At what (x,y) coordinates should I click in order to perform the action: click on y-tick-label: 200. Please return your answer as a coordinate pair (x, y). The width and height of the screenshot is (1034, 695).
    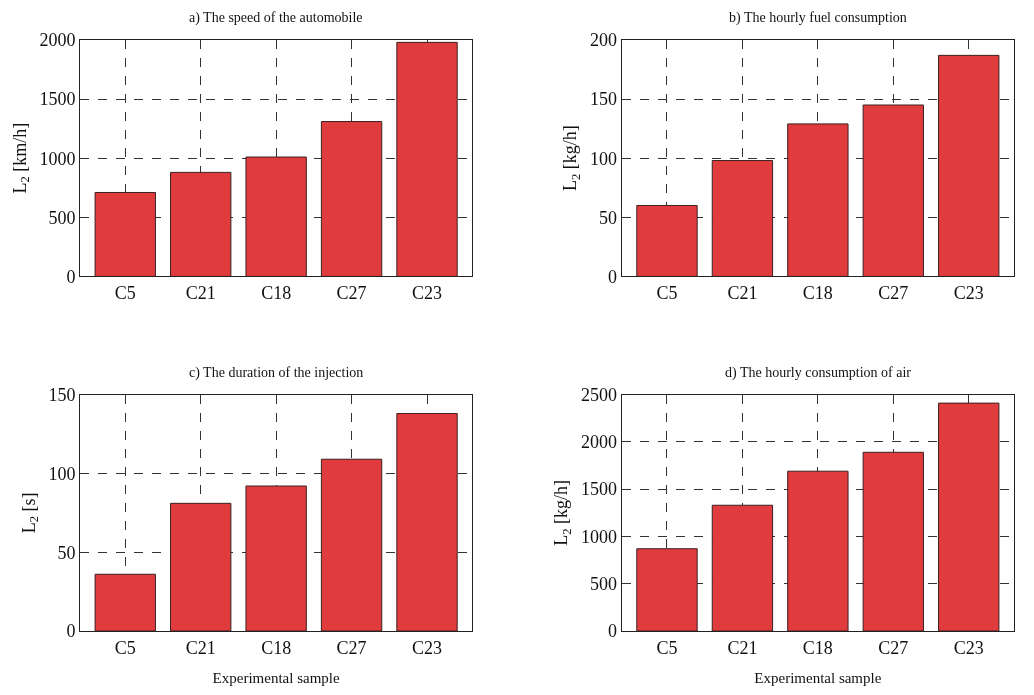
    Looking at the image, I should click on (604, 40).